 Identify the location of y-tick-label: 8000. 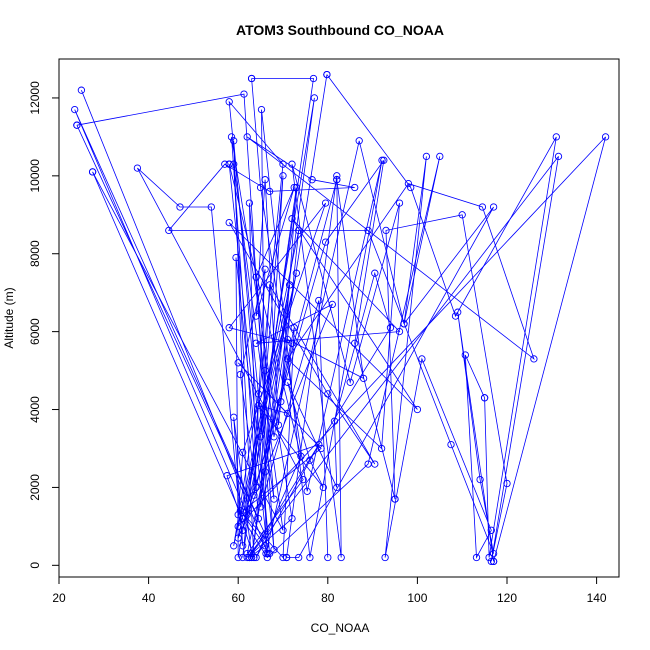
(35, 253).